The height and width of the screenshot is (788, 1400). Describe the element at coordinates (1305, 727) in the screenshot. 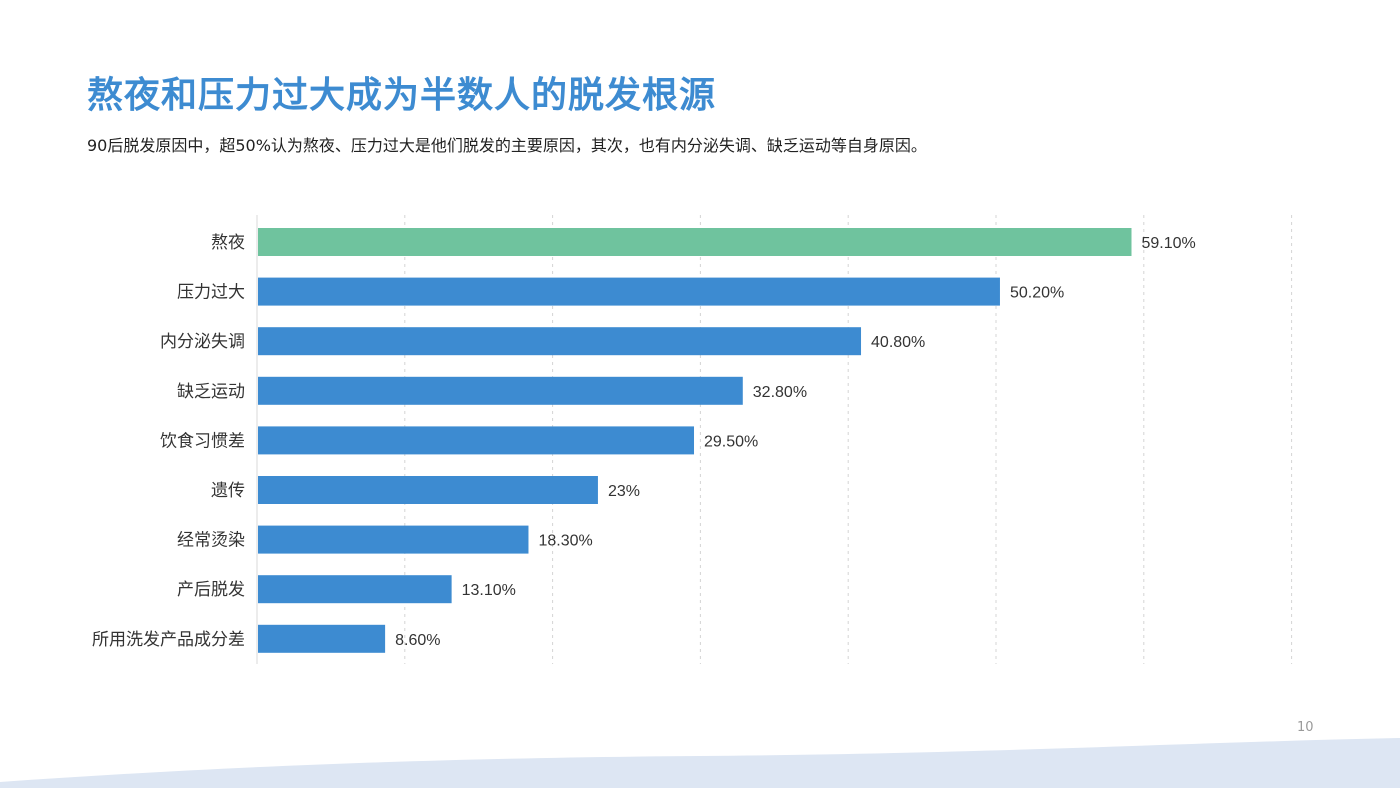

I see `page-number: 10` at that location.